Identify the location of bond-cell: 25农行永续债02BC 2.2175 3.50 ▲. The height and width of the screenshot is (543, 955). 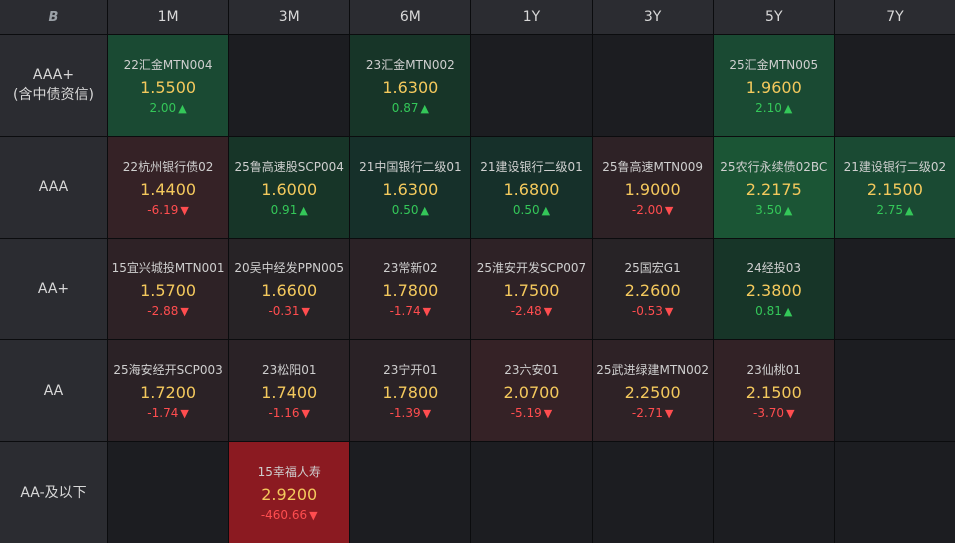
(773, 187).